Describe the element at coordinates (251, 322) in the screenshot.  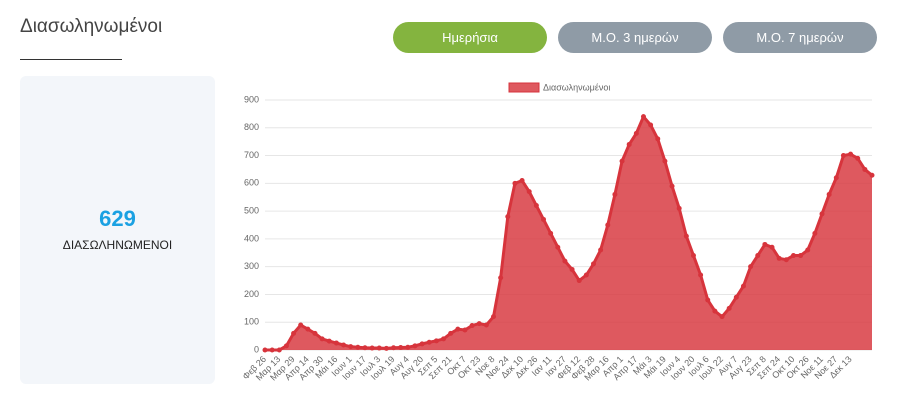
I see `y-tick-label: 100` at that location.